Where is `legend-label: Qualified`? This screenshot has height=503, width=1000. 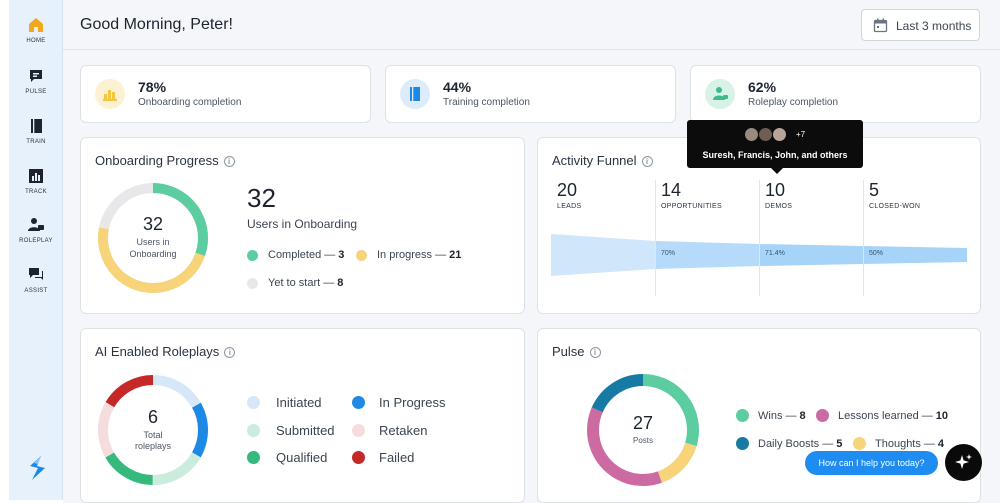 legend-label: Qualified is located at coordinates (302, 457).